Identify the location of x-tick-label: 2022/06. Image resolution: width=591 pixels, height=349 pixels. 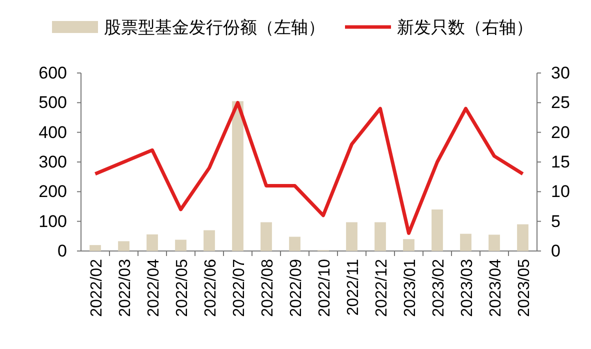
(211, 287).